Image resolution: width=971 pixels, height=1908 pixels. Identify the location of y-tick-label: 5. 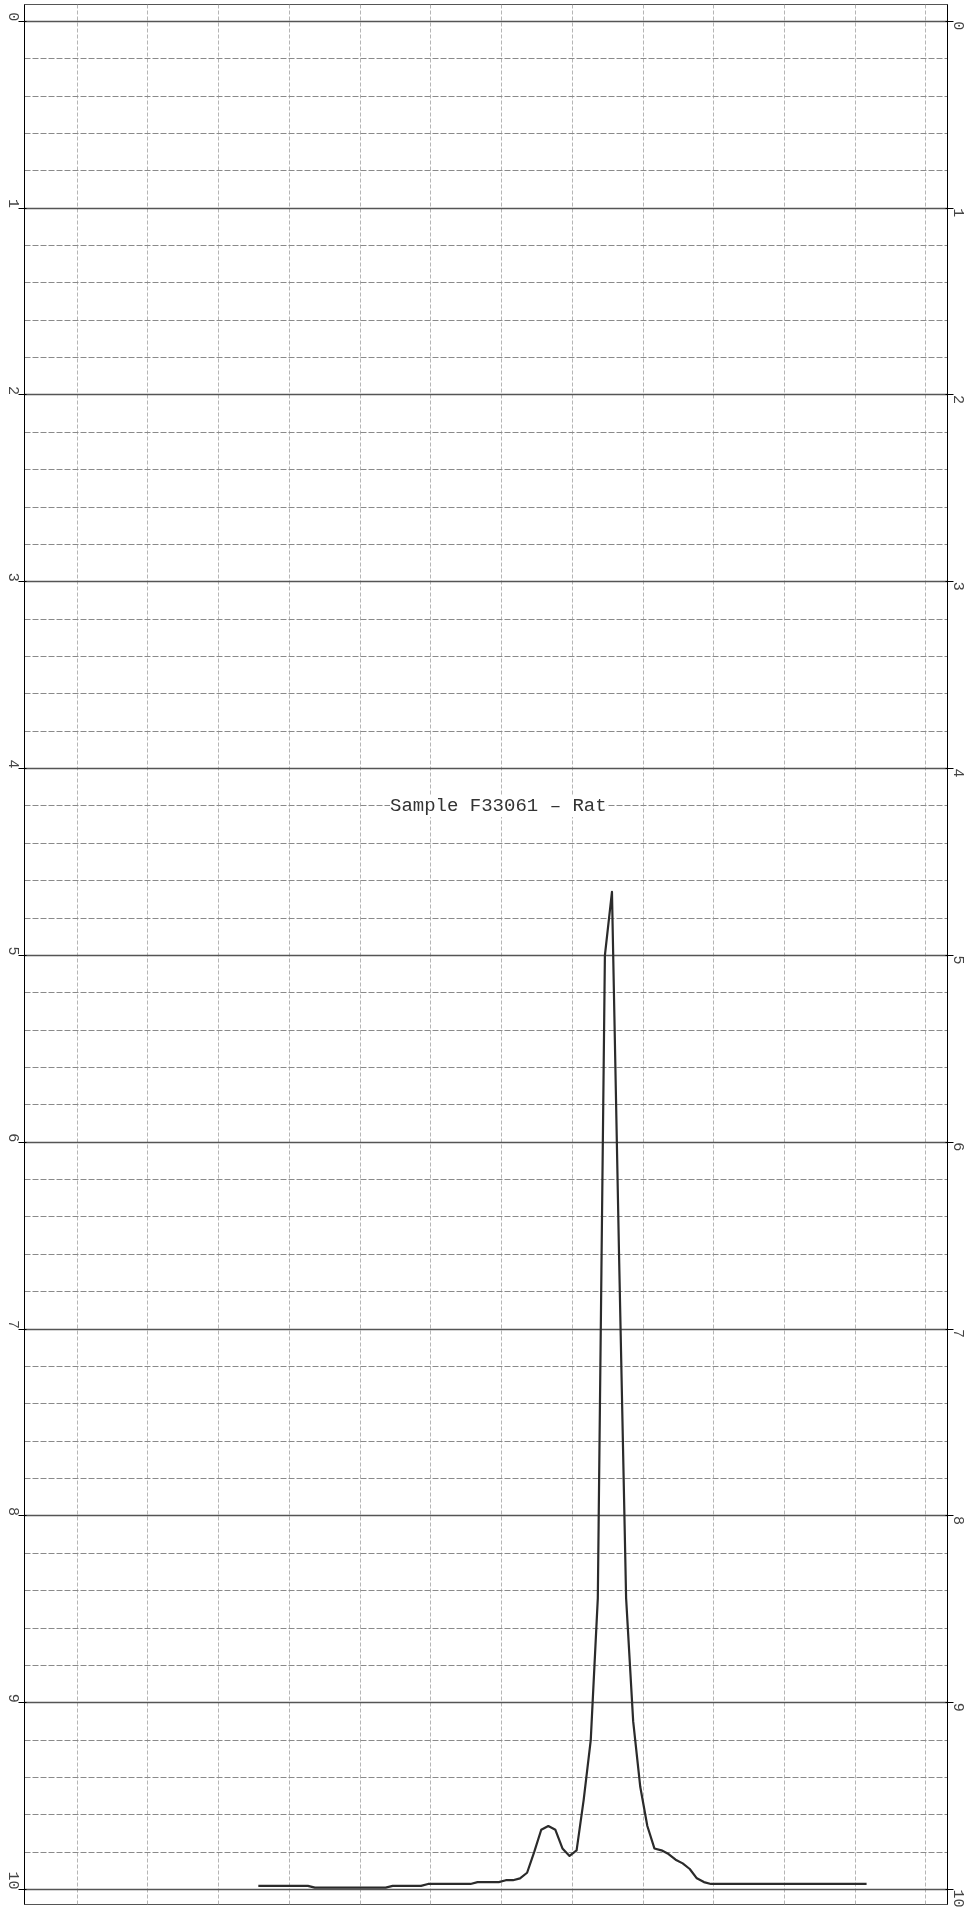
(12, 951).